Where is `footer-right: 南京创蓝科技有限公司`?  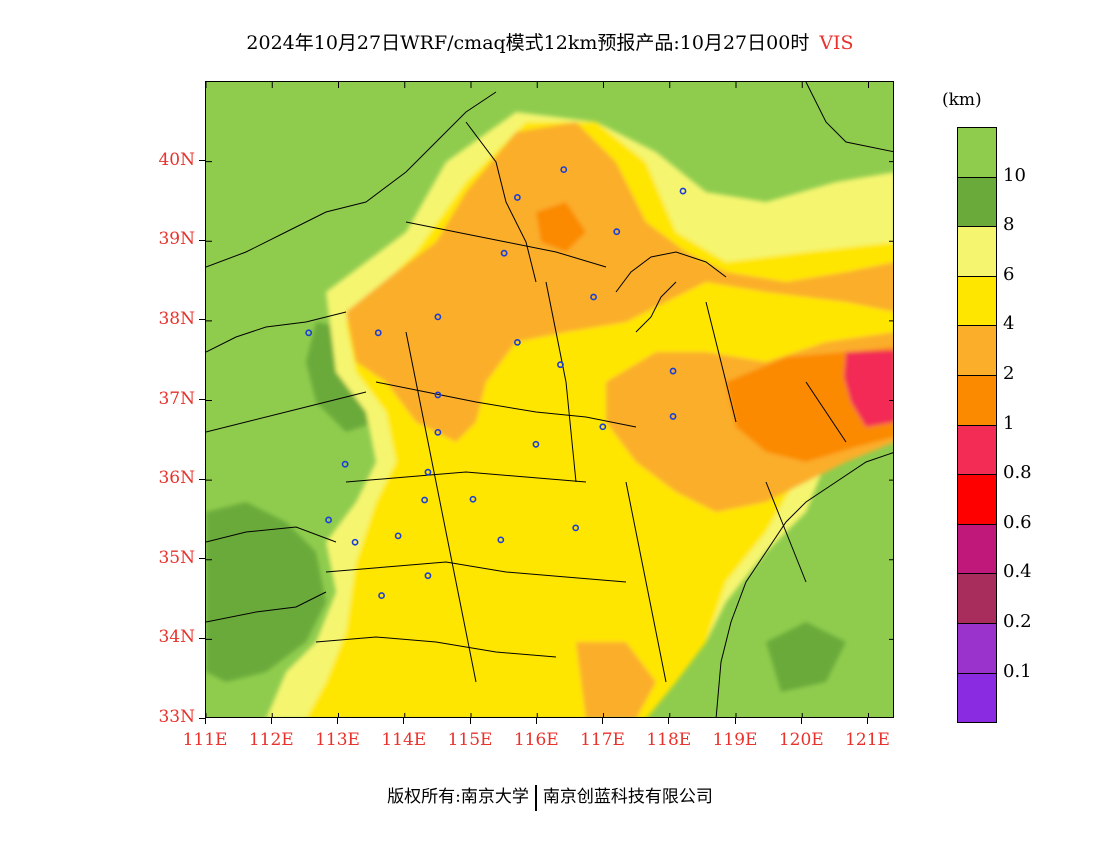 footer-right: 南京创蓝科技有限公司 is located at coordinates (627, 797).